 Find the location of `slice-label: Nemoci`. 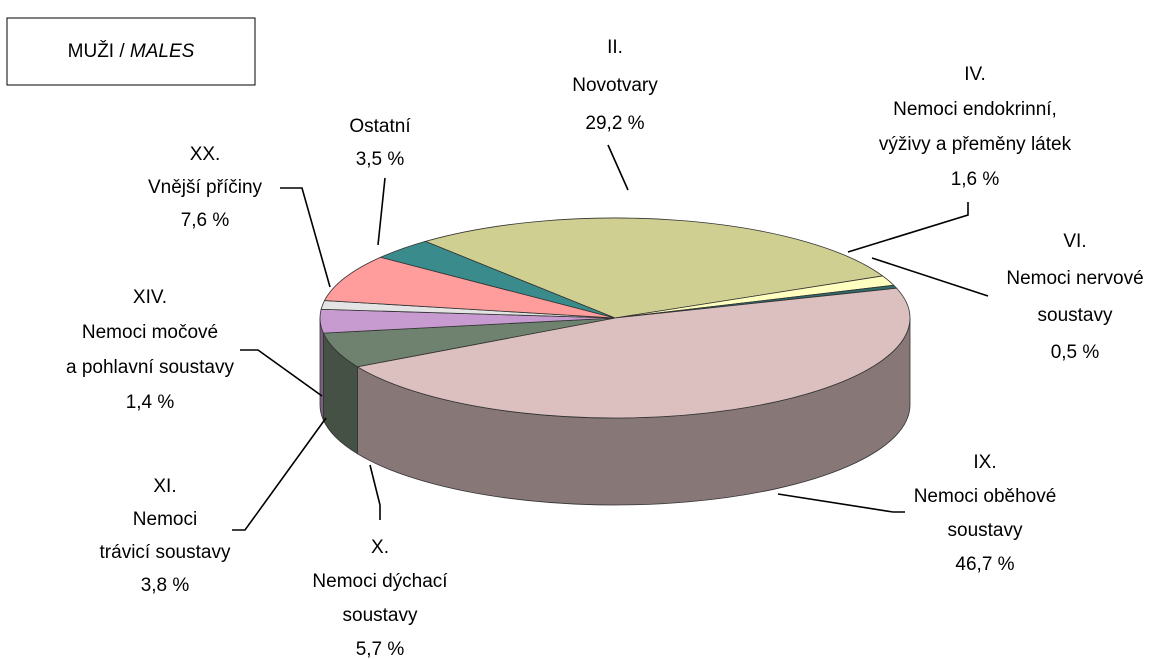

slice-label: Nemoci is located at coordinates (165, 519).